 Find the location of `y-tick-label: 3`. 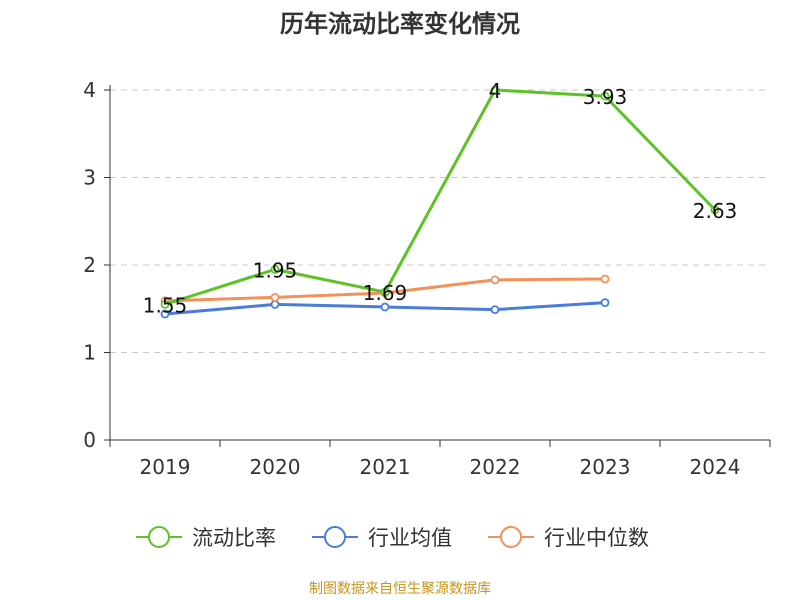

y-tick-label: 3 is located at coordinates (89, 178).